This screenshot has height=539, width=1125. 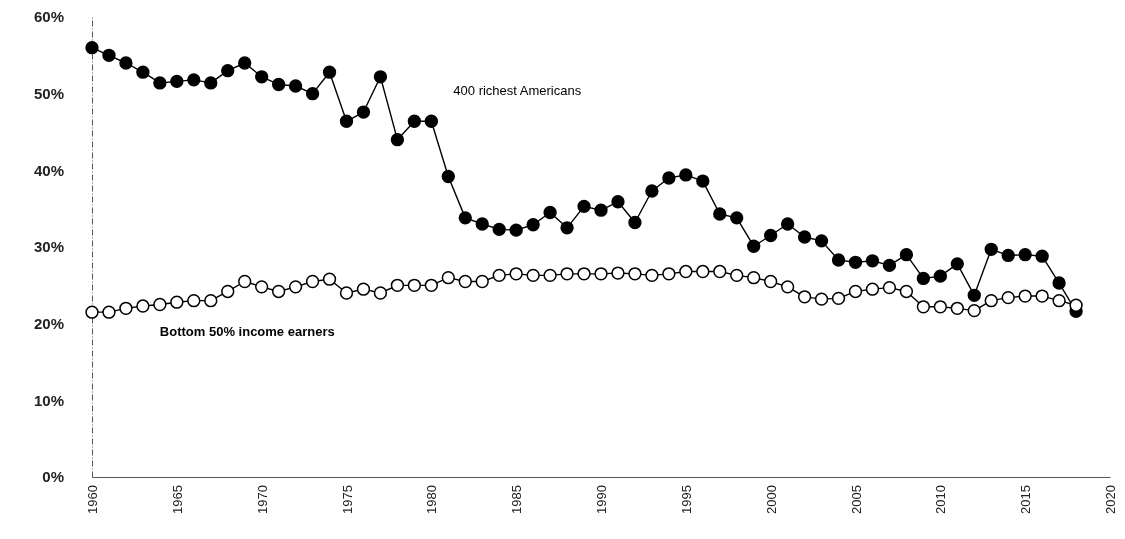 I want to click on y-tick-label: 30%, so click(x=48, y=247).